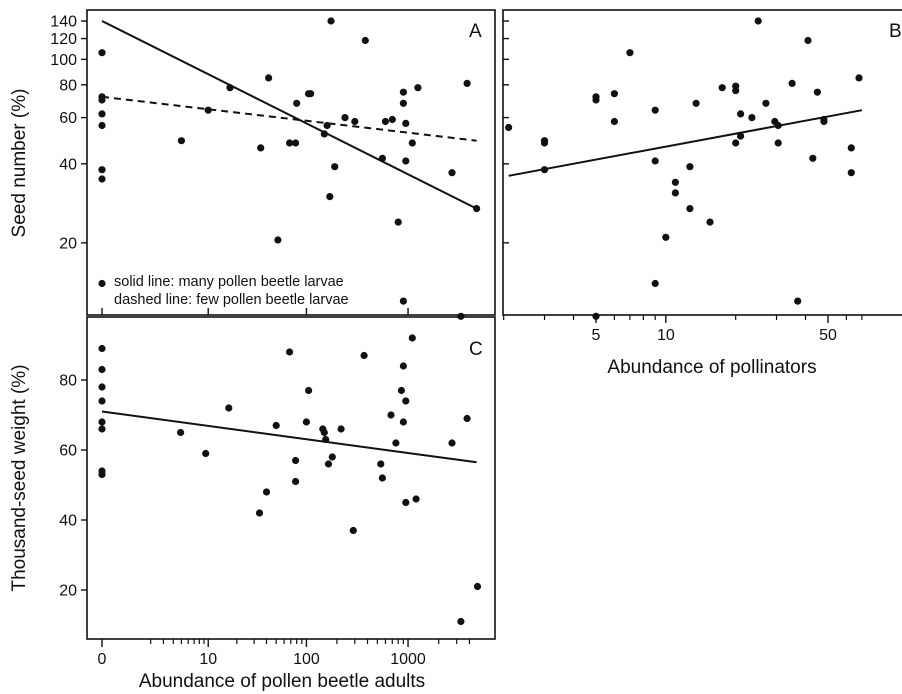  I want to click on panel-c-y-tick-label: 40, so click(68, 521).